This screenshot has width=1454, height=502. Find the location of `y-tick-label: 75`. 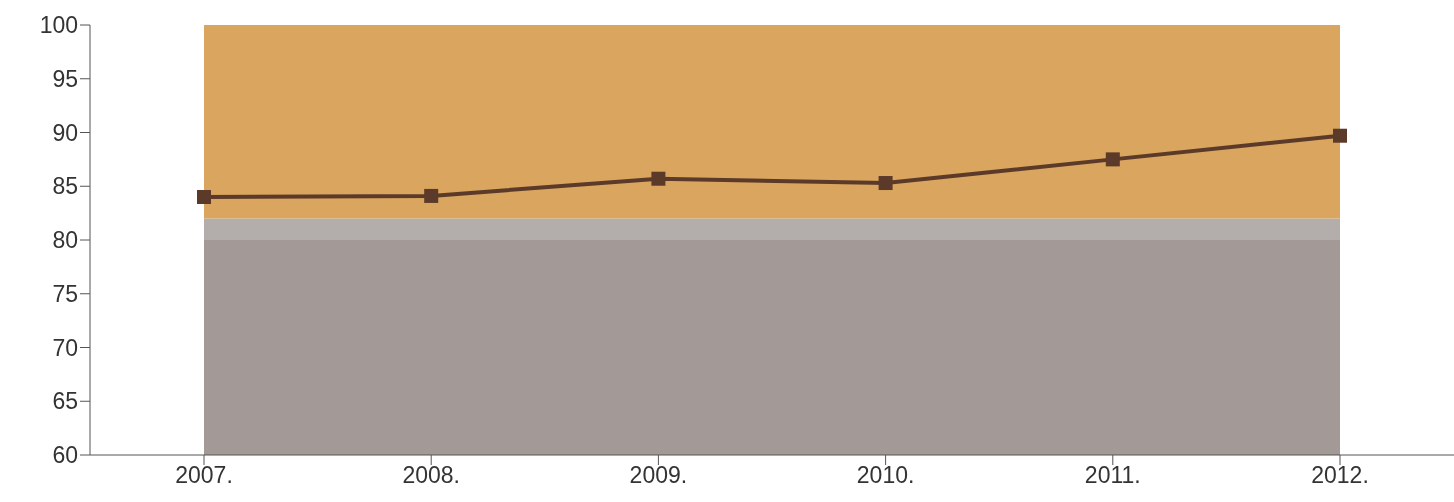

y-tick-label: 75 is located at coordinates (65, 293).